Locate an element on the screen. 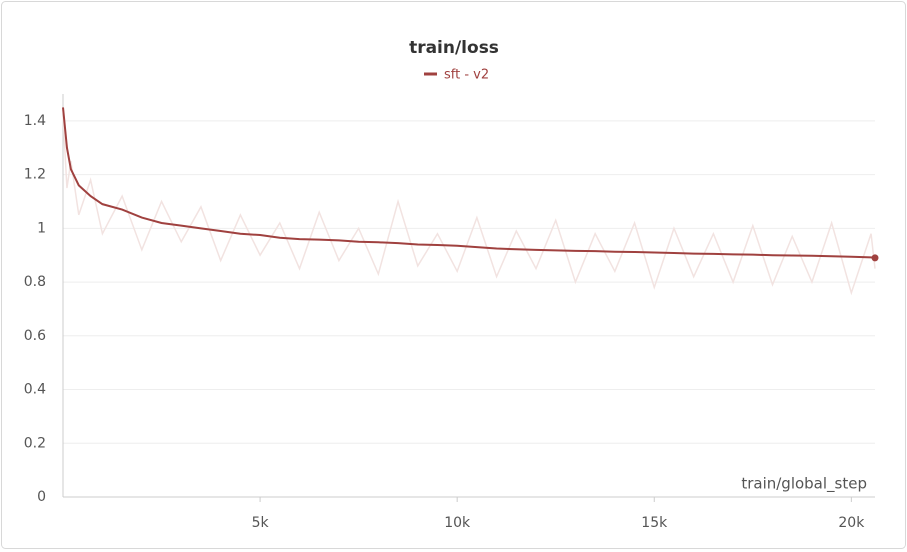 Image resolution: width=907 pixels, height=552 pixels. end-point is located at coordinates (875, 258).